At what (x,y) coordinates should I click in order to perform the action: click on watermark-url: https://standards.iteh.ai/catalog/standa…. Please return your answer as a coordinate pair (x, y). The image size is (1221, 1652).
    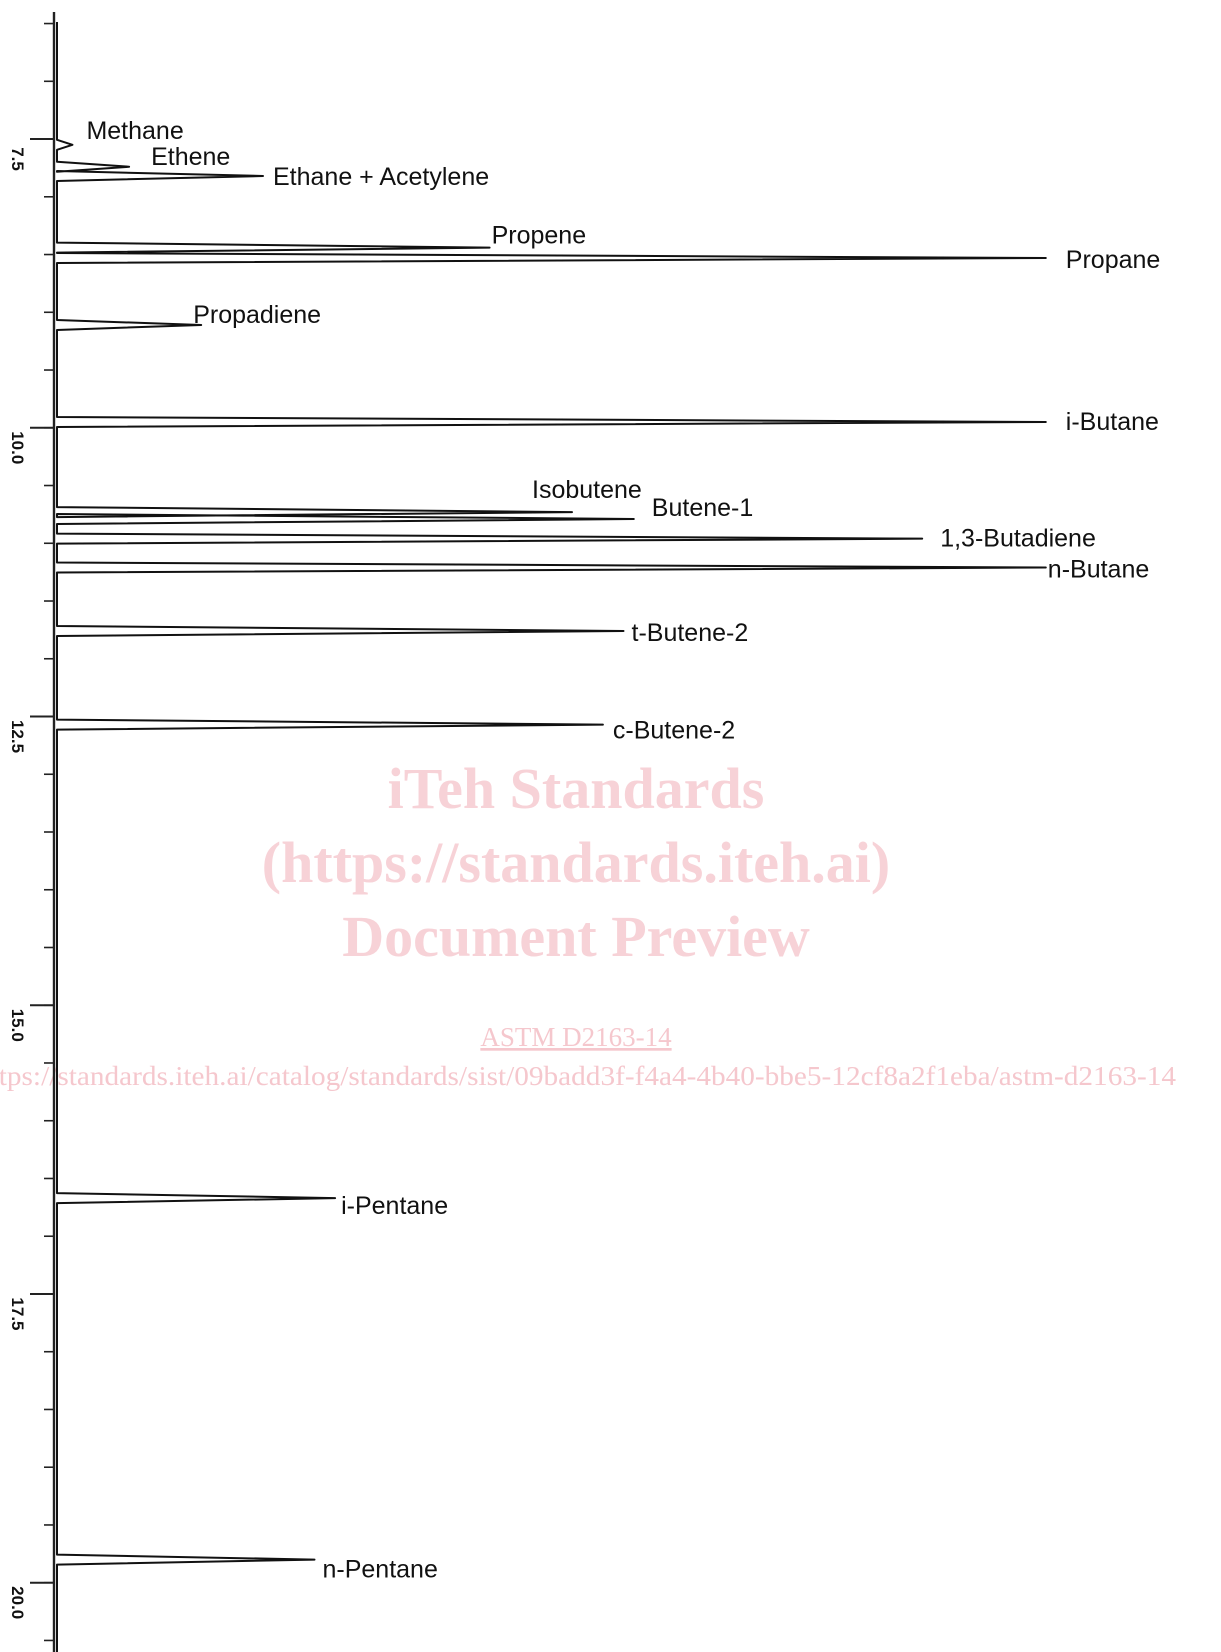
    Looking at the image, I should click on (588, 1076).